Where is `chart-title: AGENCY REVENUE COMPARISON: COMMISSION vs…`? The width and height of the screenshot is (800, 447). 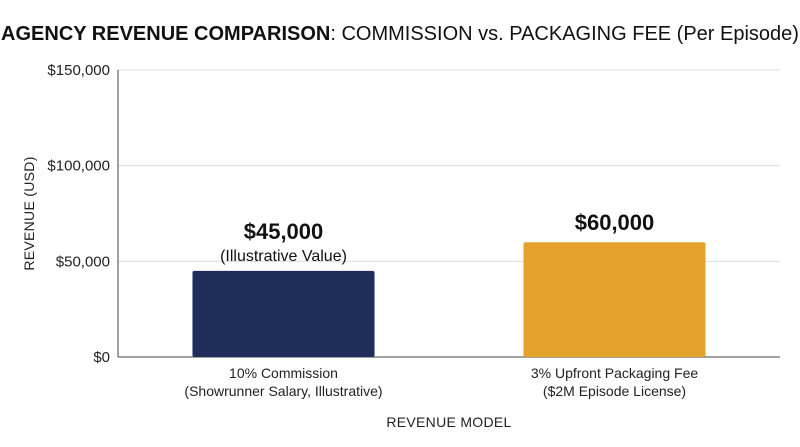 chart-title: AGENCY REVENUE COMPARISON: COMMISSION vs… is located at coordinates (400, 34).